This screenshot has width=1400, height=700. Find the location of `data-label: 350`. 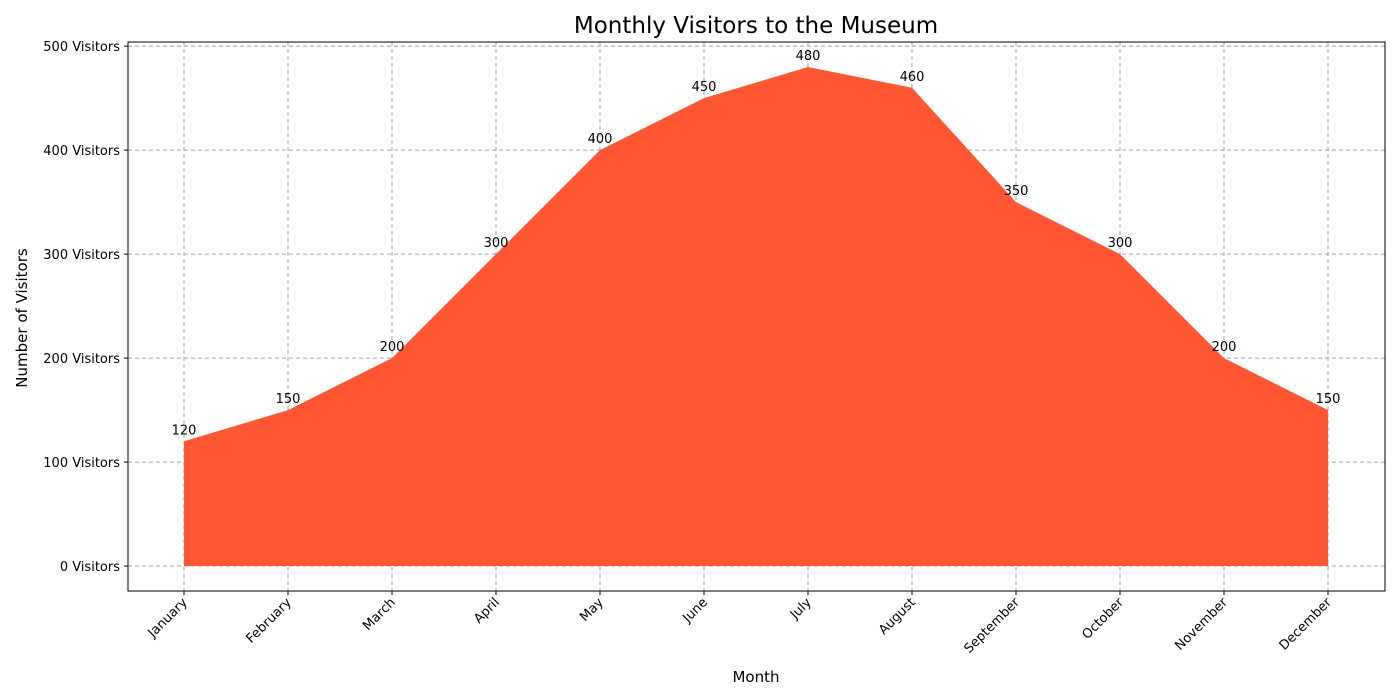

data-label: 350 is located at coordinates (1016, 191).